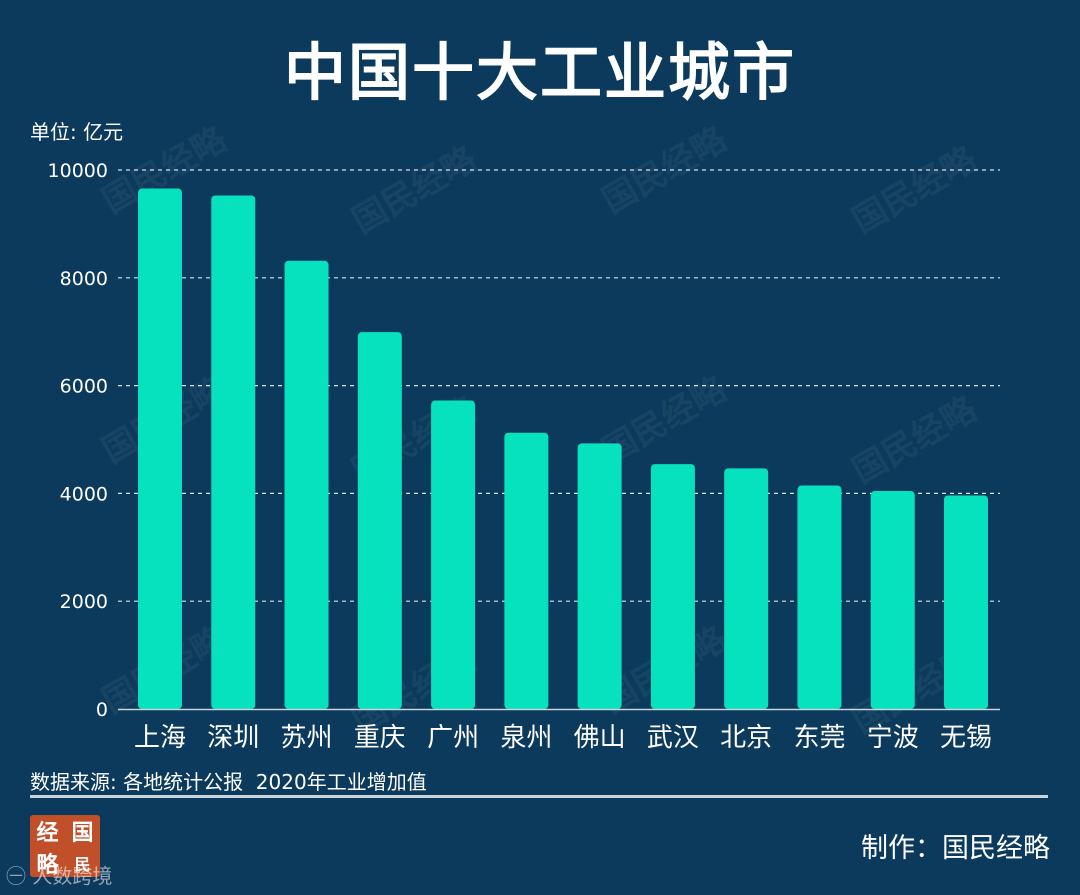  I want to click on bar-泉州, so click(526, 570).